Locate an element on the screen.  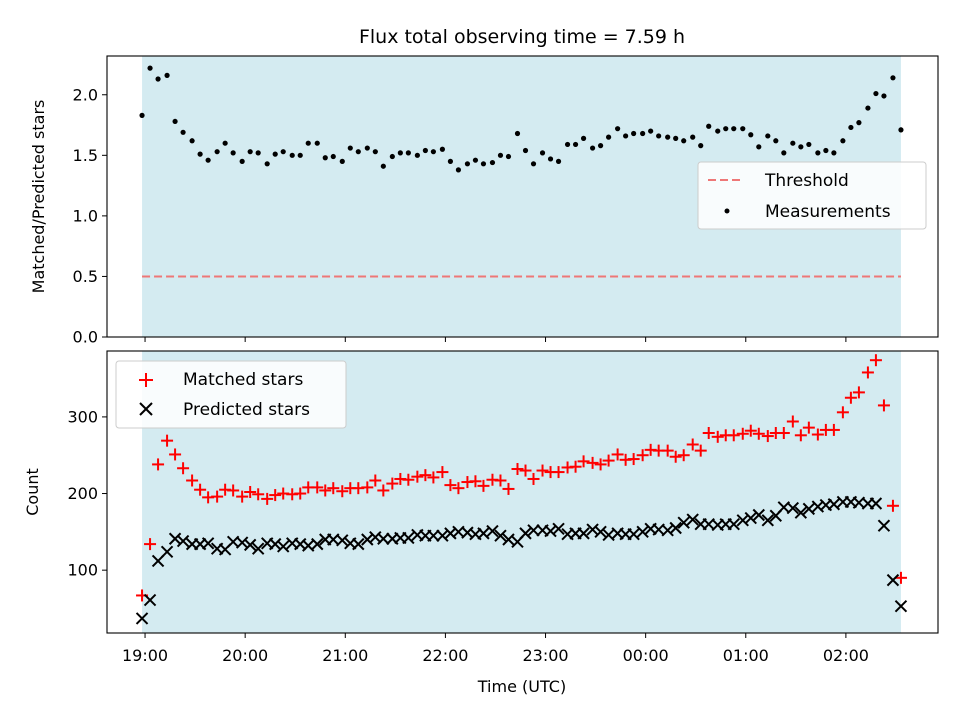
x-tick-label: 02:00 is located at coordinates (846, 655).